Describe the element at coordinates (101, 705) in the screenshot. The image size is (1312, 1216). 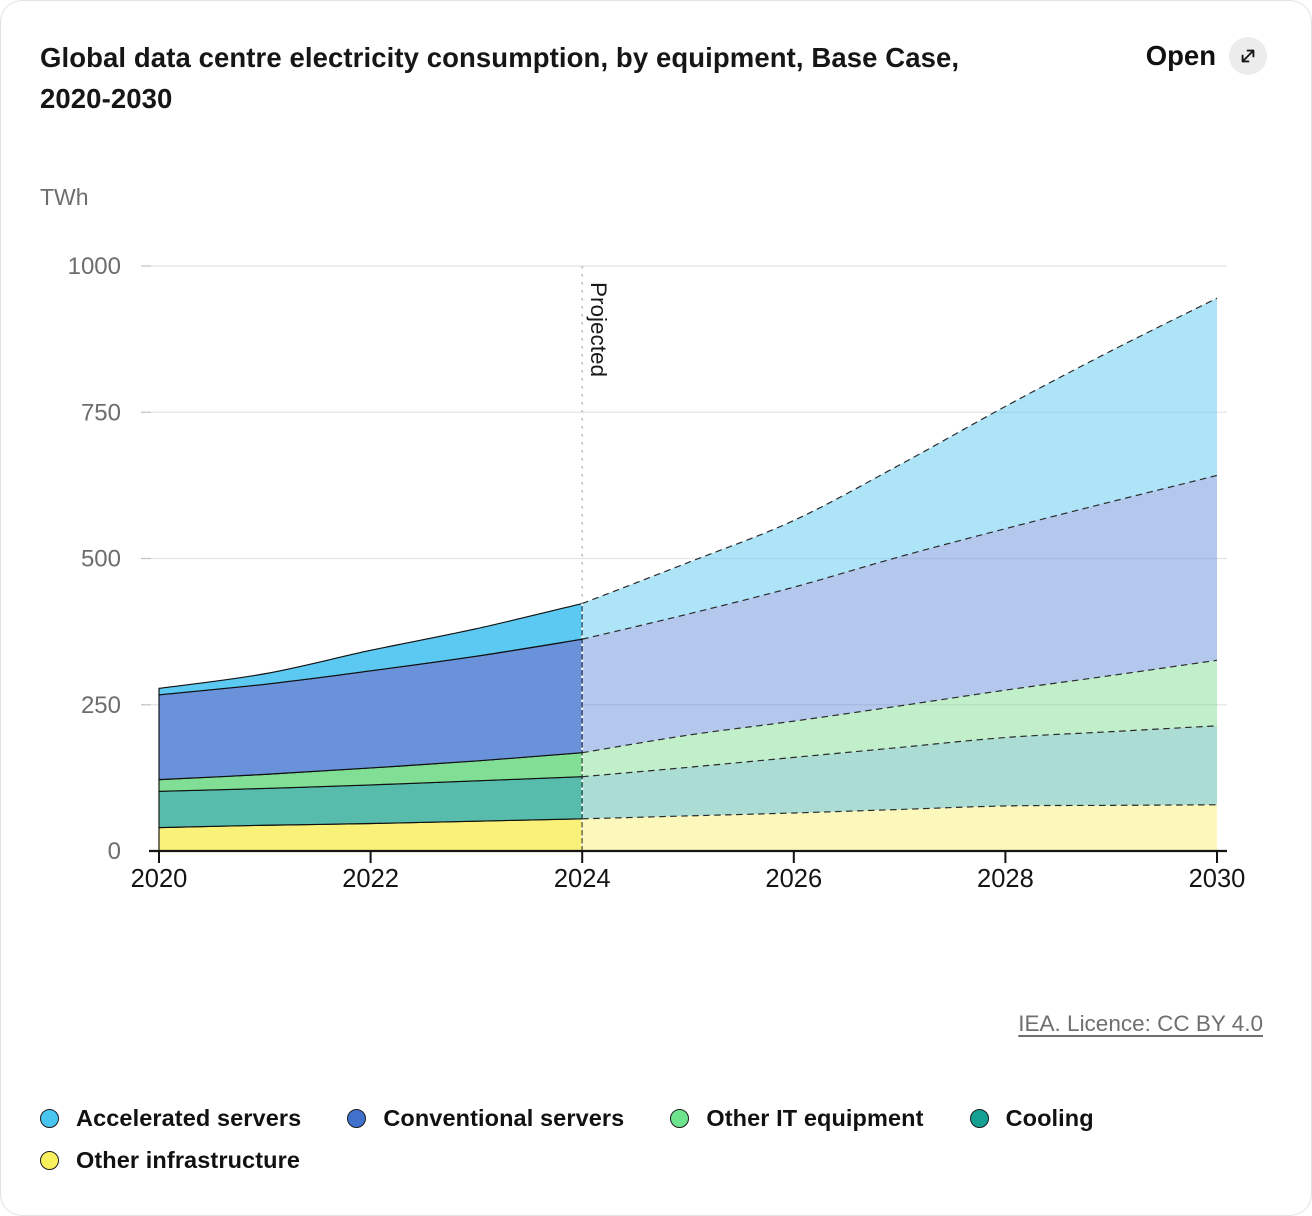
I see `svg-text: 250` at that location.